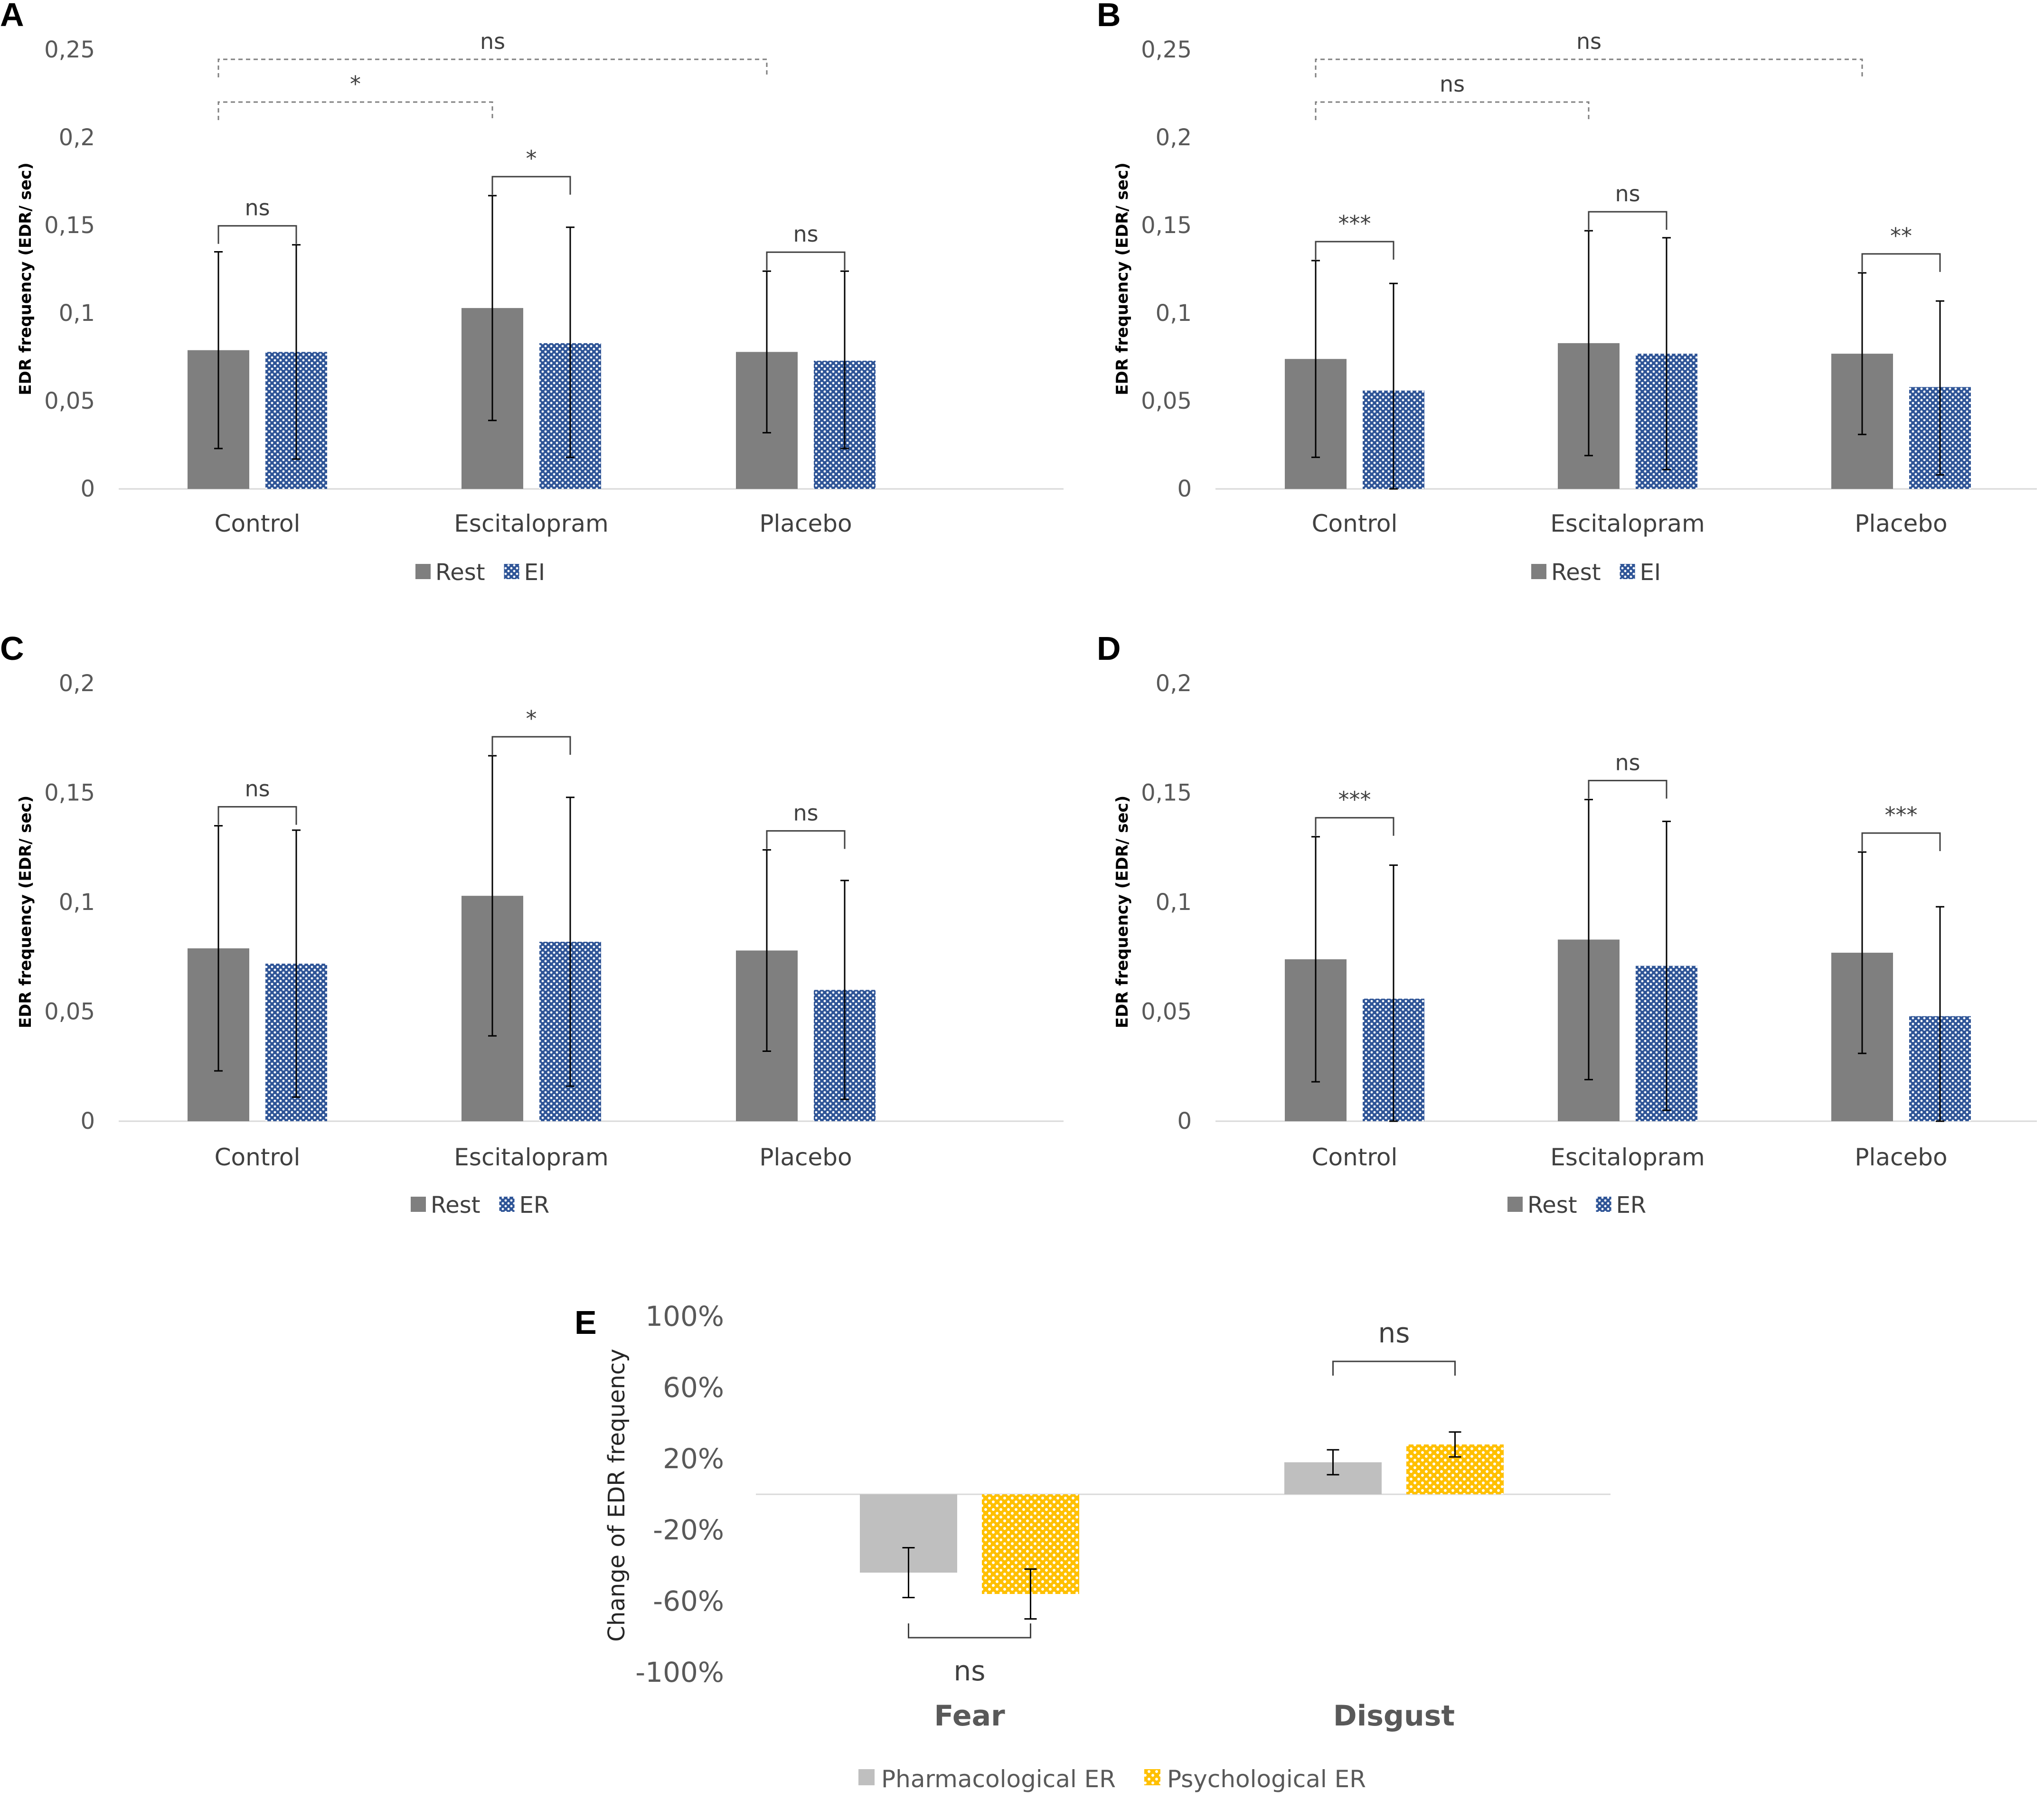 This screenshot has height=1800, width=2044. What do you see at coordinates (866, 1777) in the screenshot?
I see `legend-swatch-pharmacological` at bounding box center [866, 1777].